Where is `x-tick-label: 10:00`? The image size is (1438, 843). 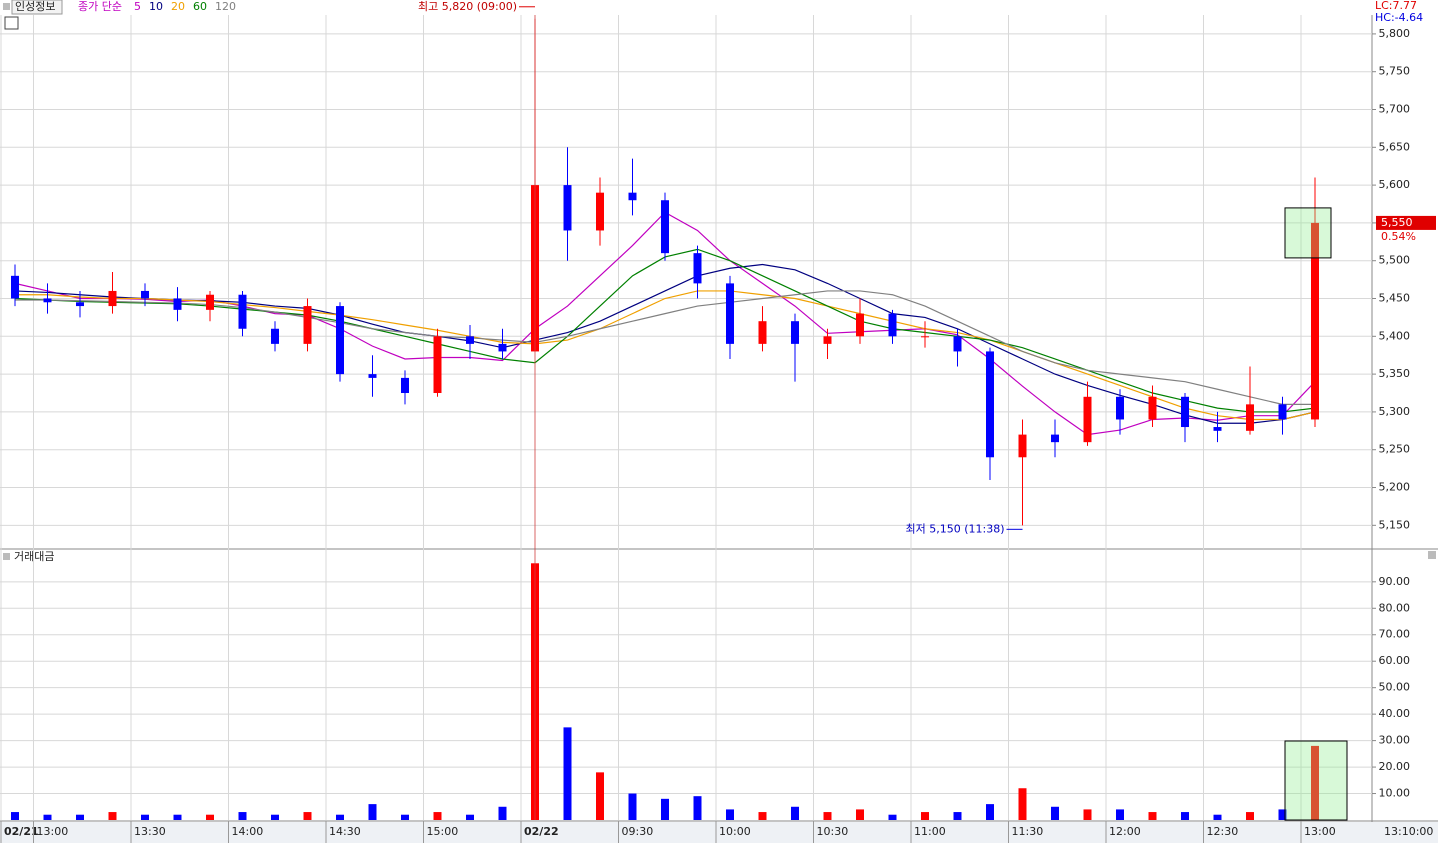
x-tick-label: 10:00 is located at coordinates (735, 831).